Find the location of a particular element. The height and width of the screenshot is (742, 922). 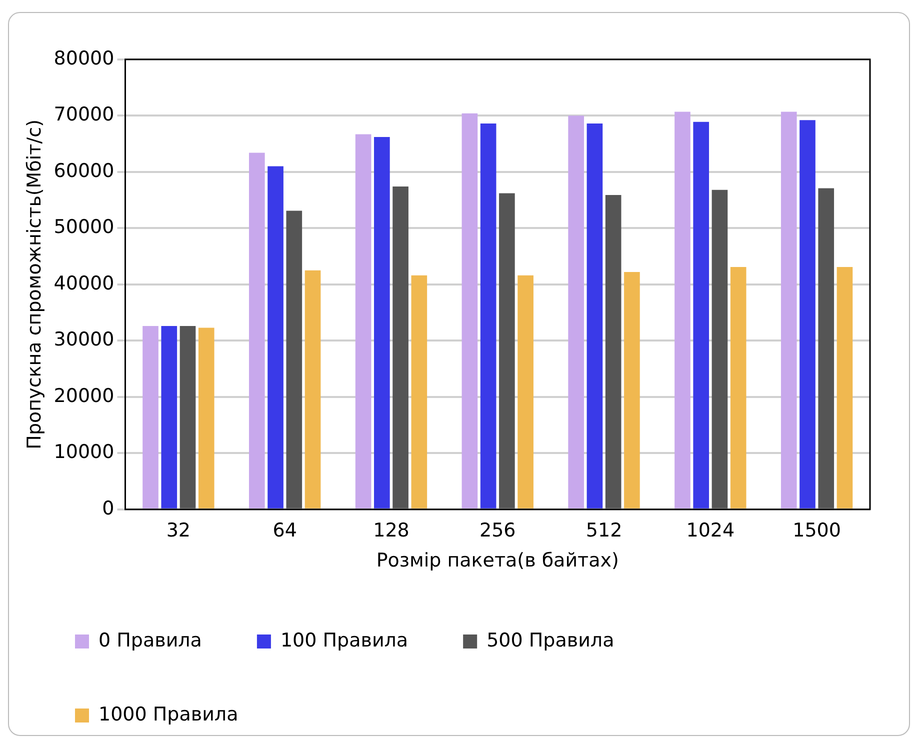

x-tick-label: 1500 is located at coordinates (816, 531).